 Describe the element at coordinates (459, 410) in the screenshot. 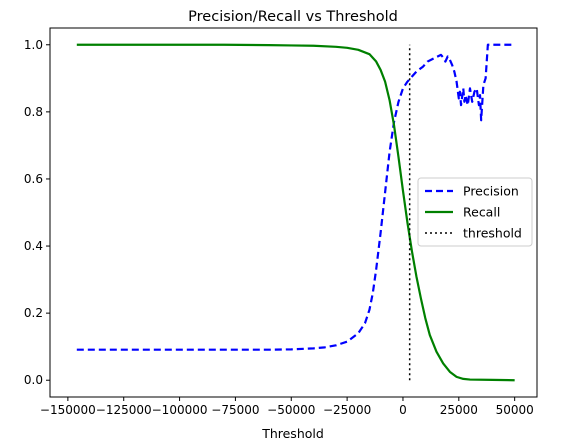

I see `x-tick-label: 25000` at that location.